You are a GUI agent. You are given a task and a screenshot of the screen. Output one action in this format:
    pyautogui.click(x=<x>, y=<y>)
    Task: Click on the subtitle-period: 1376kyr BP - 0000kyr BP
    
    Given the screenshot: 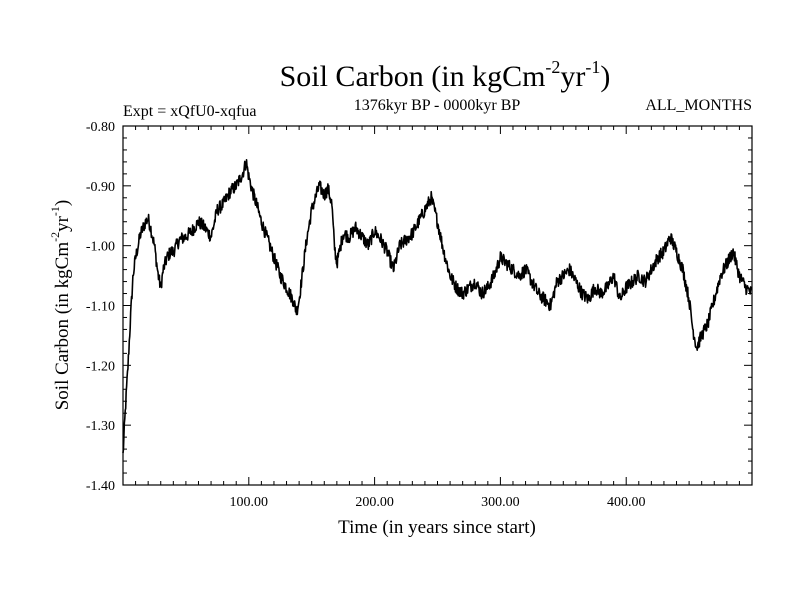 What is the action you would take?
    pyautogui.click(x=437, y=105)
    